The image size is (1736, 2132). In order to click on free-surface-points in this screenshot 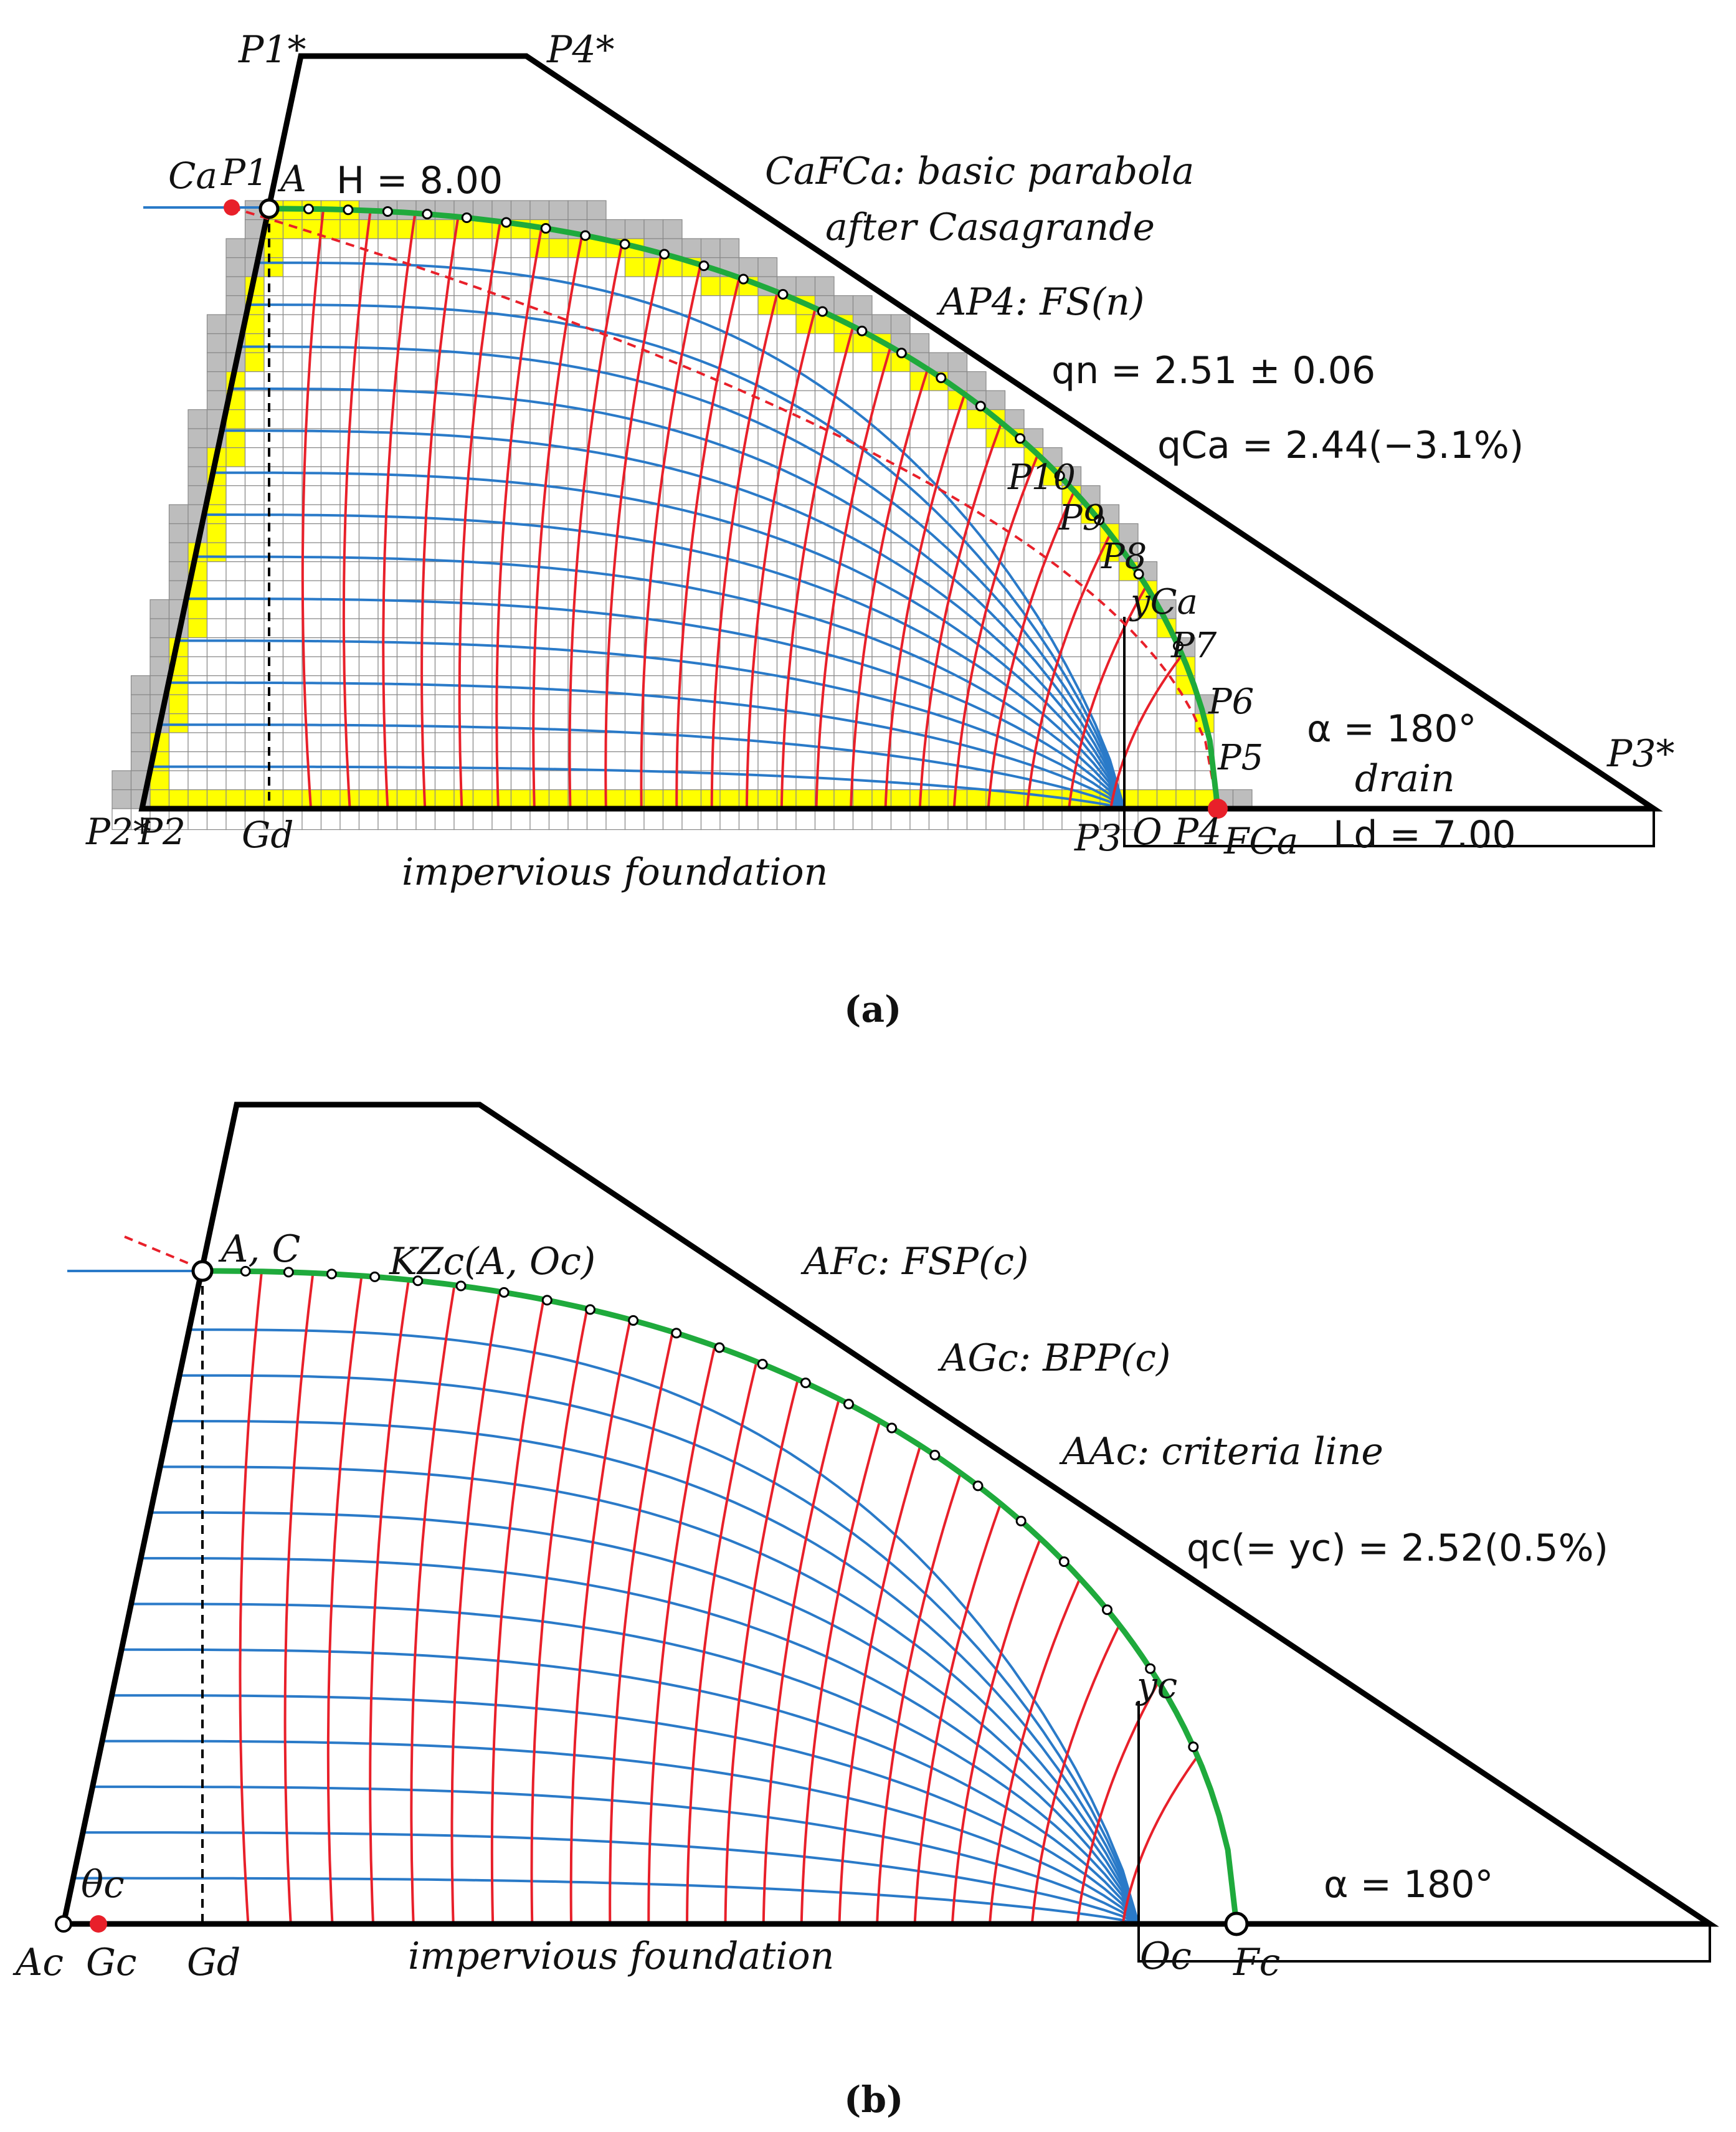, I will do `click(719, 1509)`.